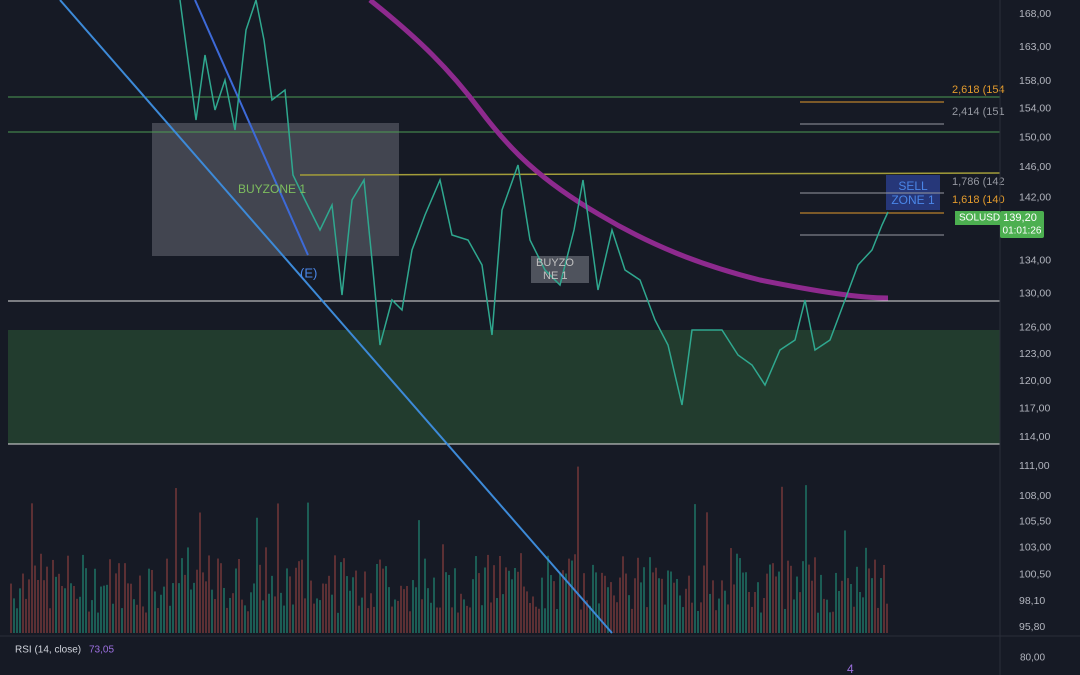 The height and width of the screenshot is (675, 1080). What do you see at coordinates (978, 90) in the screenshot?
I see `fib-label: 2,618 (154` at bounding box center [978, 90].